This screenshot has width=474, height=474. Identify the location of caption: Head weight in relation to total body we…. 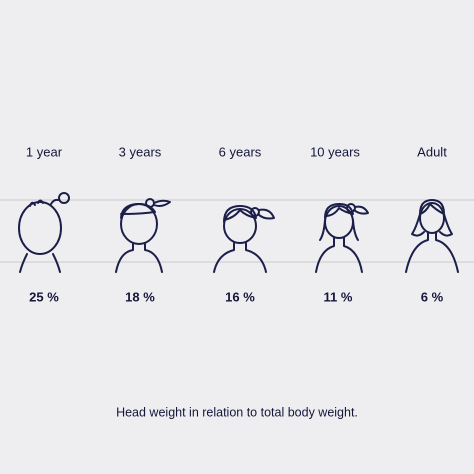
(237, 412).